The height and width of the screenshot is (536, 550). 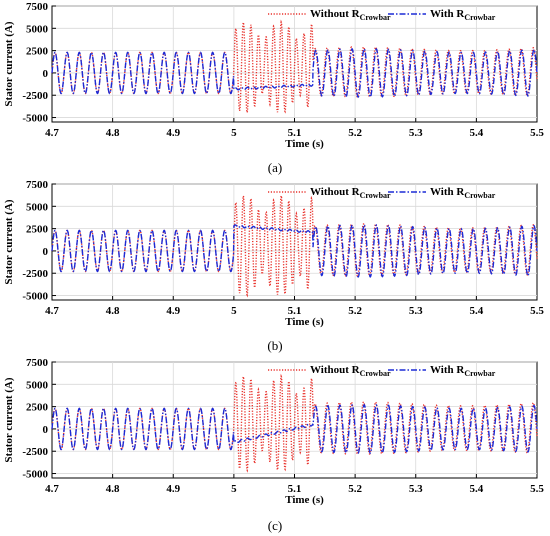 I want to click on y-tick-label-c-5: -5000, so click(x=35, y=475).